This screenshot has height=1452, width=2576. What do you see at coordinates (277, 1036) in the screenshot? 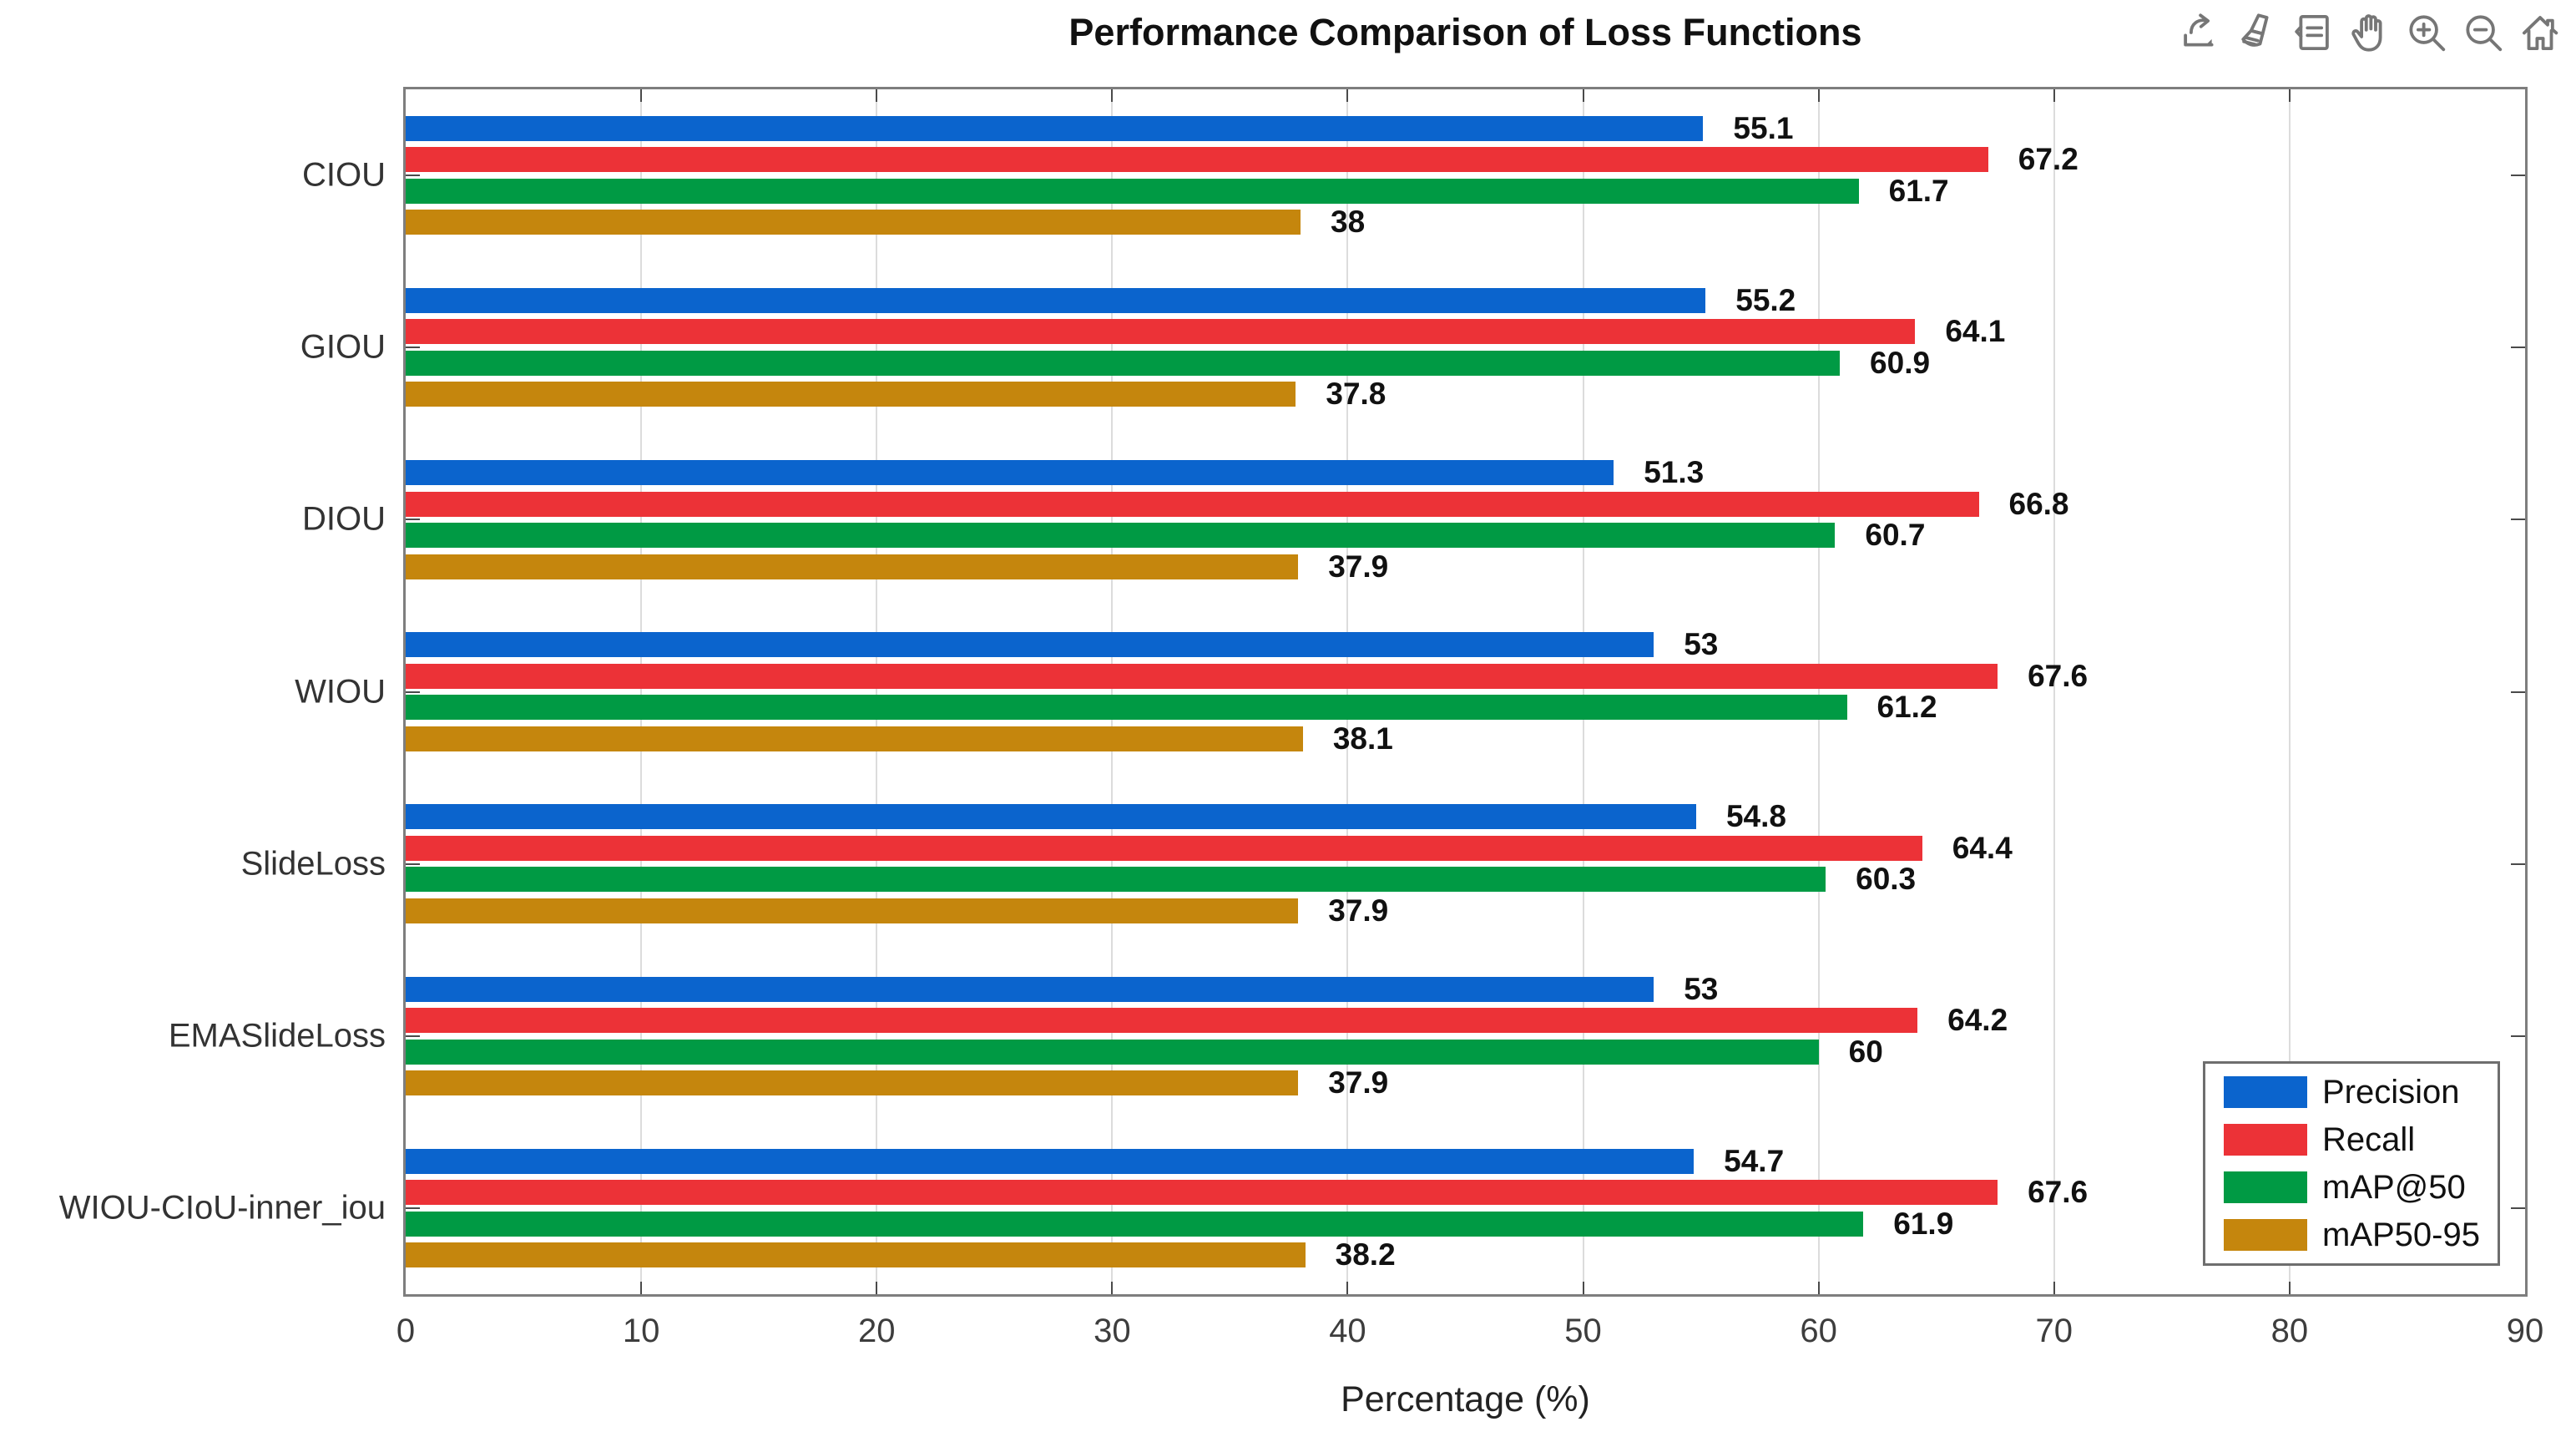
I see `category-label: EMASlideLoss` at bounding box center [277, 1036].